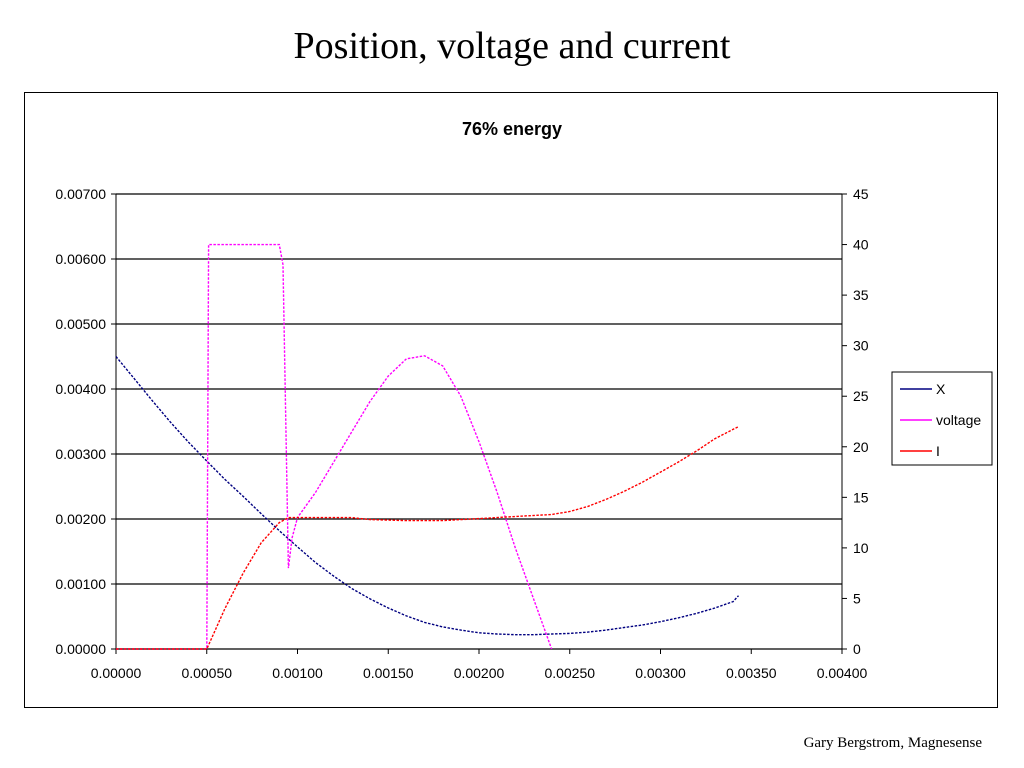  I want to click on legend-box, so click(942, 418).